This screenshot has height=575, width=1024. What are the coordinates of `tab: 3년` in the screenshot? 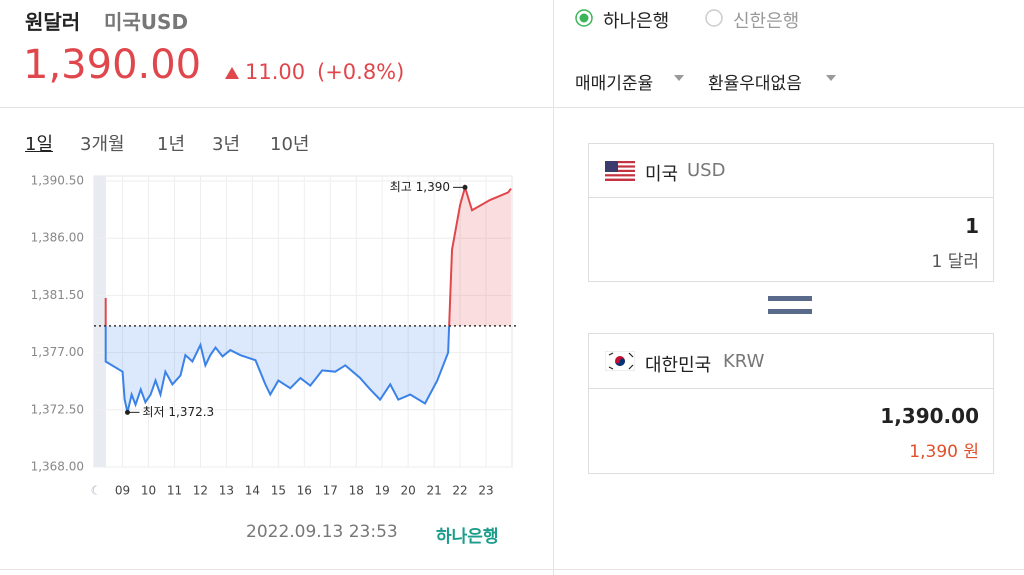 It's located at (226, 144).